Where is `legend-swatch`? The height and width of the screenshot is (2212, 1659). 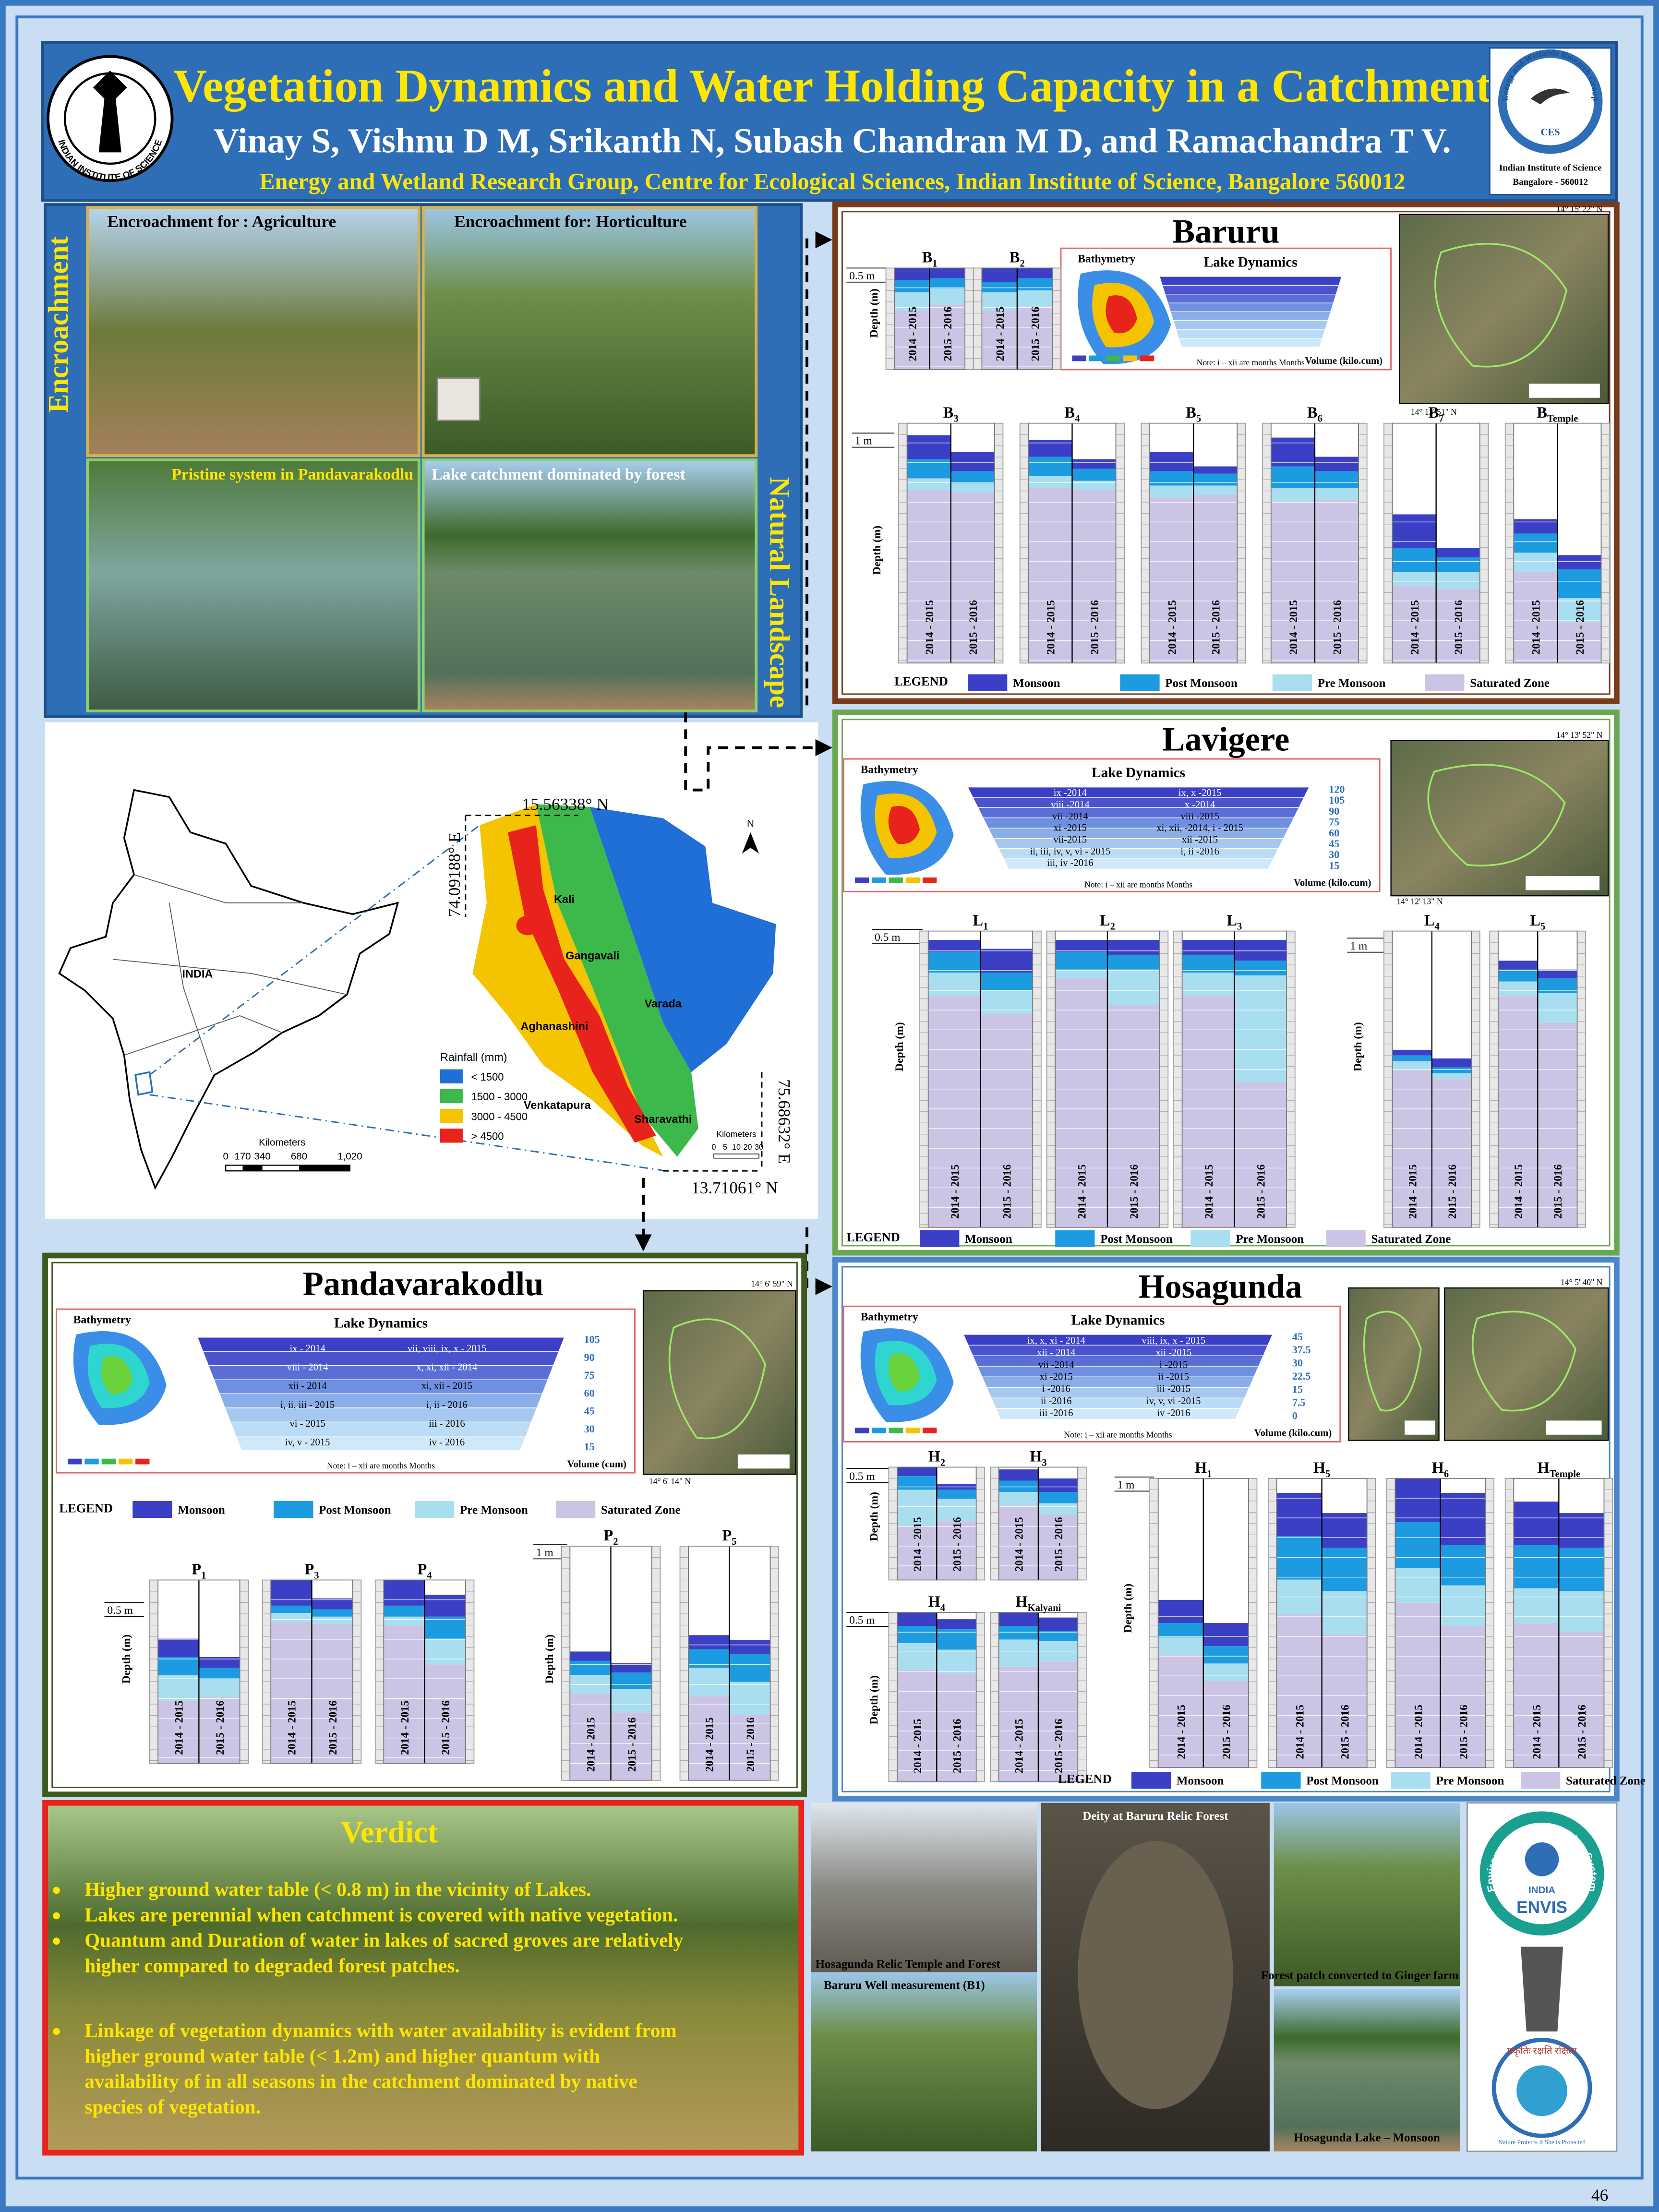
legend-swatch is located at coordinates (575, 1510).